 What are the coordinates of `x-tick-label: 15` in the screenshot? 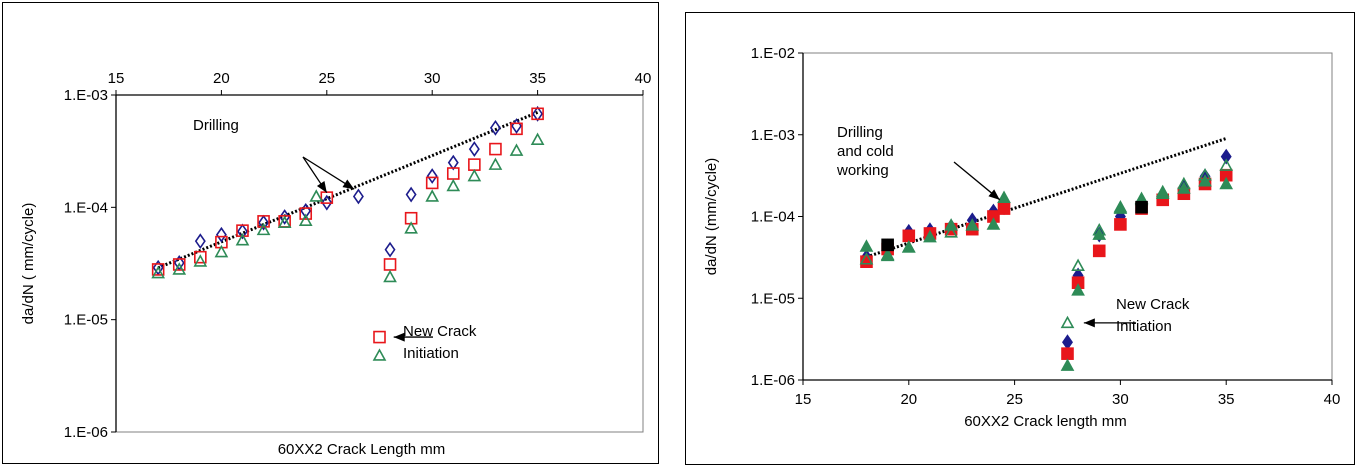 It's located at (803, 399).